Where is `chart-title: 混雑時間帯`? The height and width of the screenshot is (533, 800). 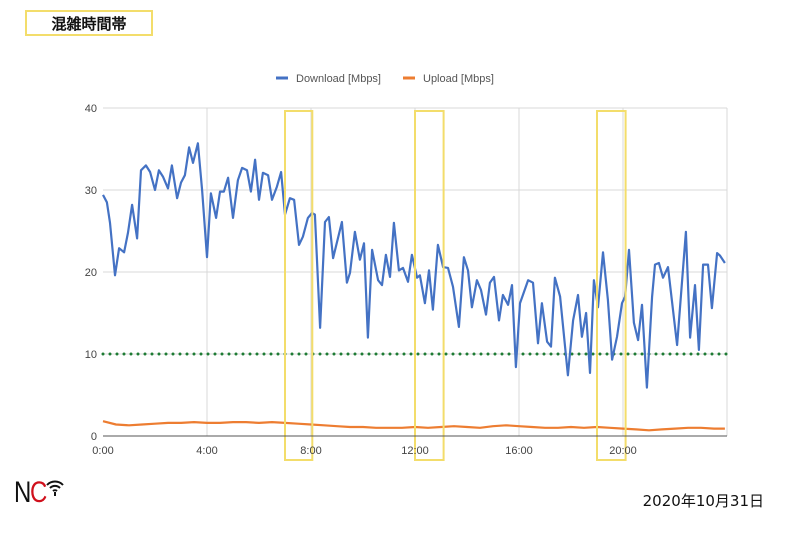 chart-title: 混雑時間帯 is located at coordinates (89, 23).